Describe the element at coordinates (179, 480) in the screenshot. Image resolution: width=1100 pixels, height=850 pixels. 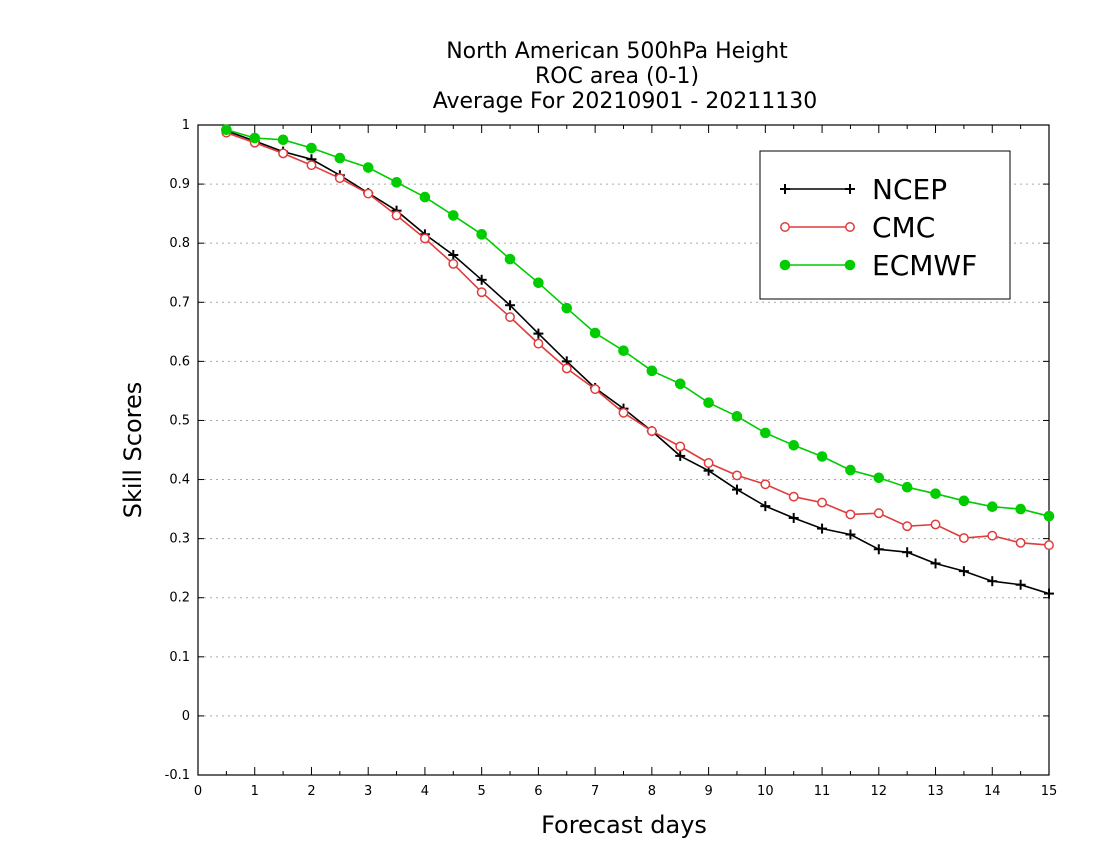
I see `y-tick-label: 0.4` at that location.